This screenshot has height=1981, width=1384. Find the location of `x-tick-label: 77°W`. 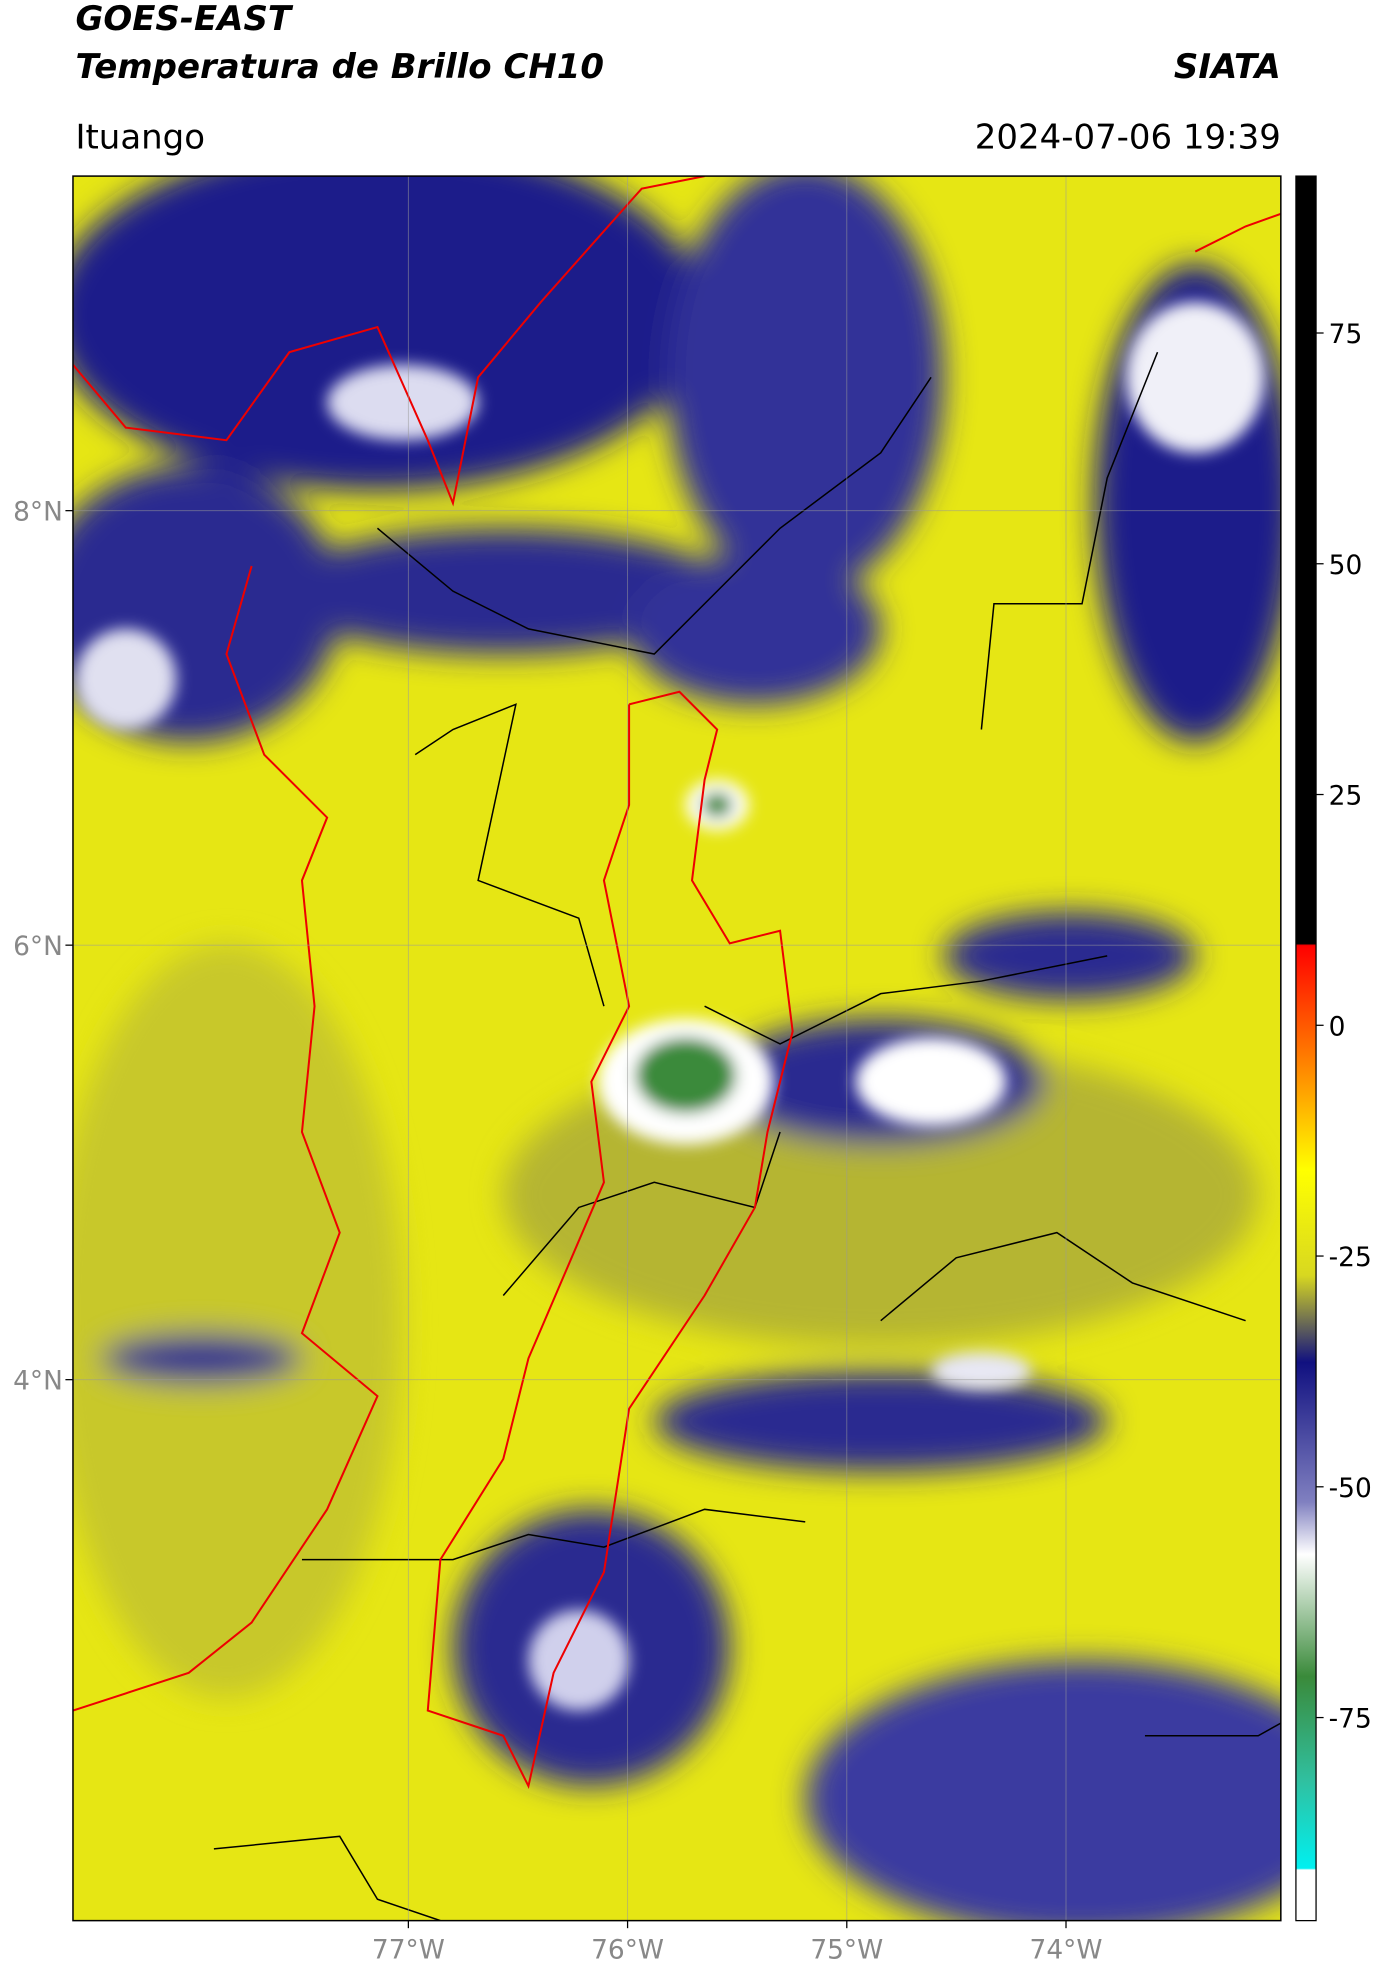

x-tick-label: 77°W is located at coordinates (408, 1949).